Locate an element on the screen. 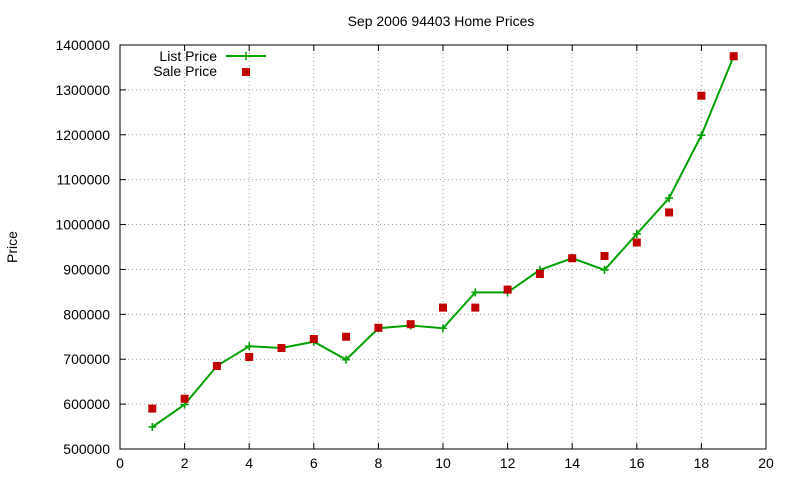 This screenshot has width=800, height=480. x-tick-label: 0 is located at coordinates (120, 463).